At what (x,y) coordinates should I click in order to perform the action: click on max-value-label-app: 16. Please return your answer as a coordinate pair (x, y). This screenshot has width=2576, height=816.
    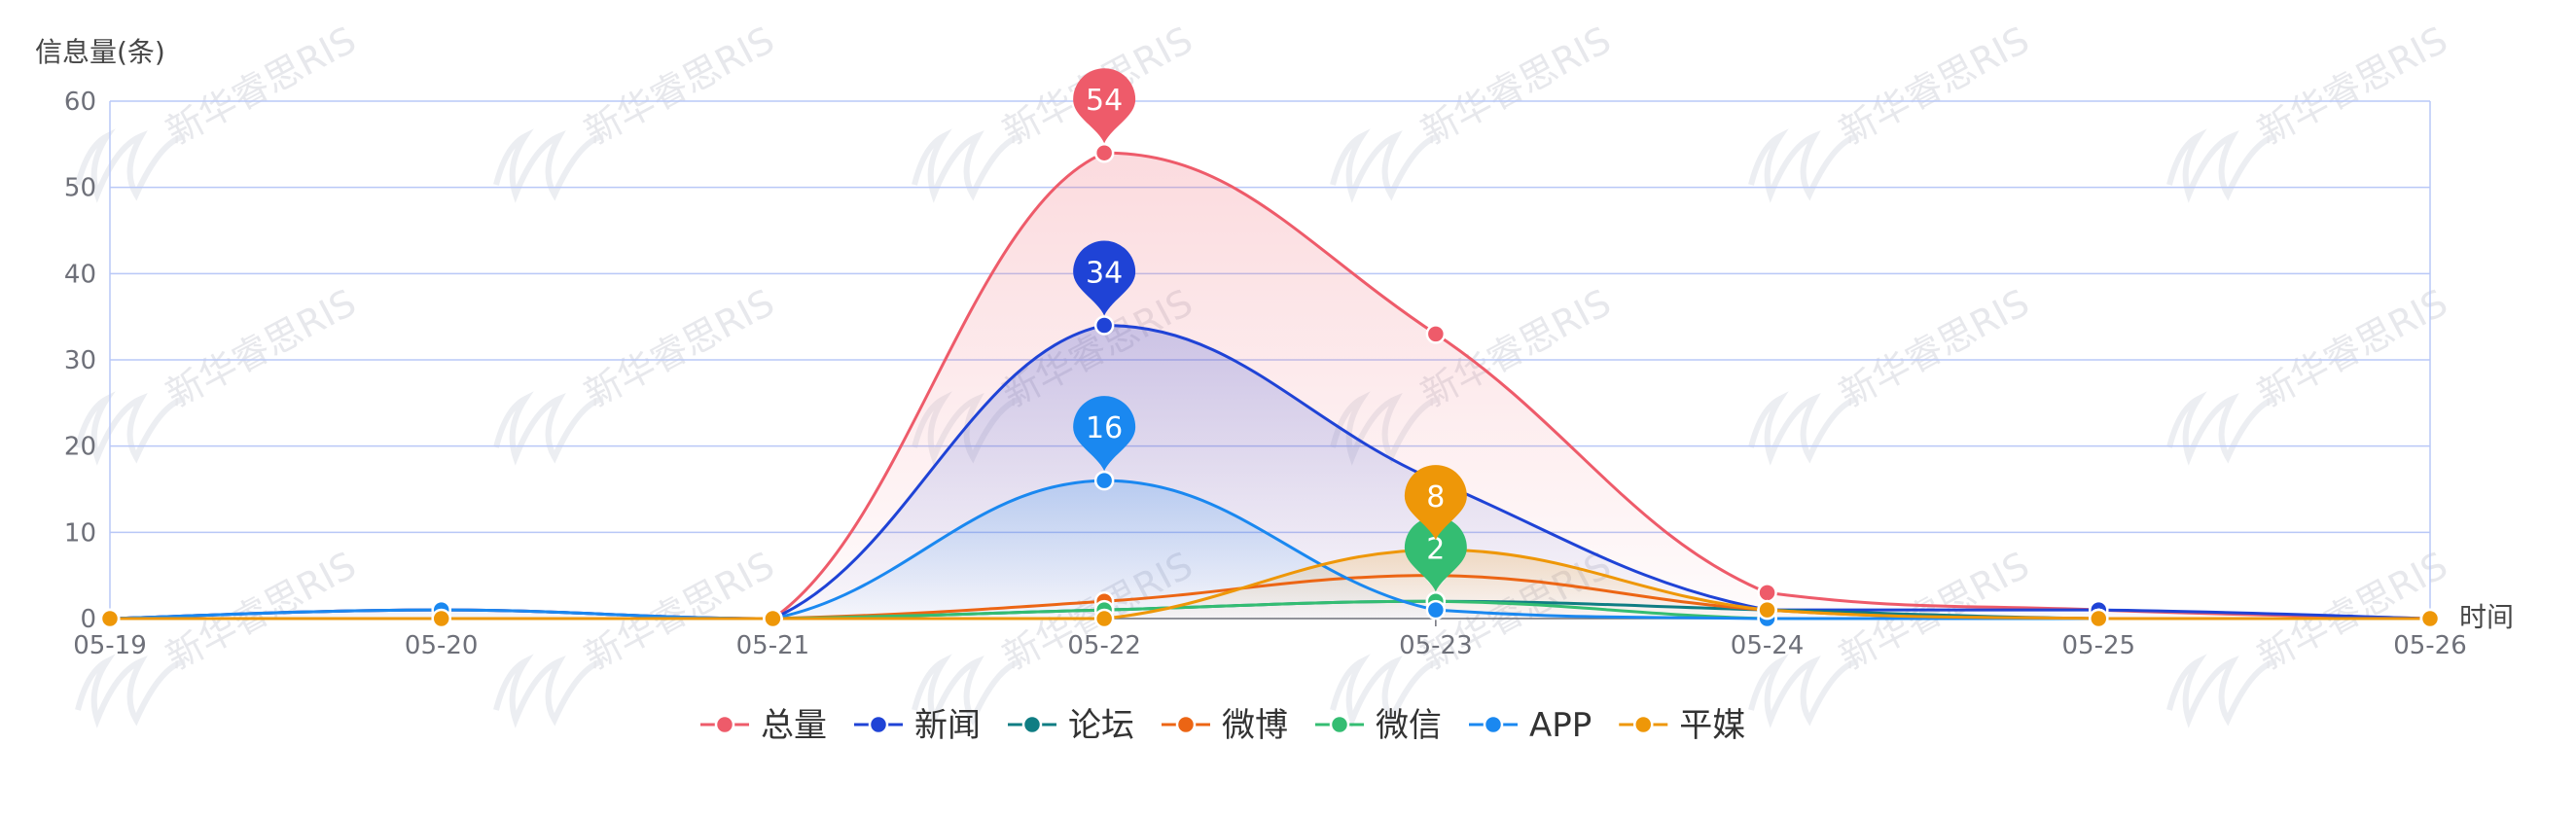
    Looking at the image, I should click on (1104, 428).